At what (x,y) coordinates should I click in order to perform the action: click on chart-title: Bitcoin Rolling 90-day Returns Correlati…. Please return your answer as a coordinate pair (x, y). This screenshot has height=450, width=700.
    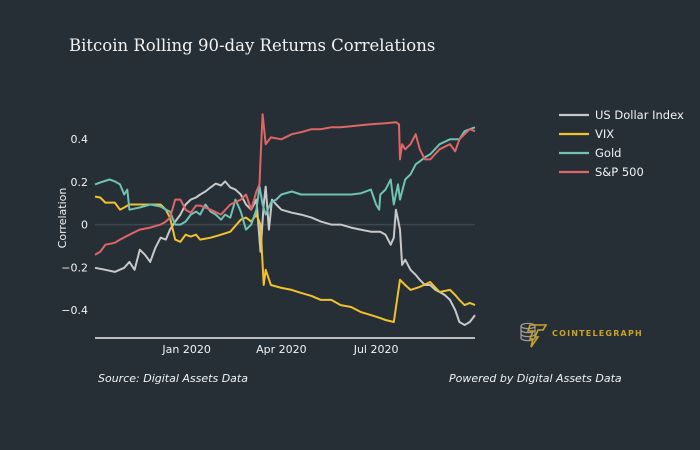
    Looking at the image, I should click on (252, 45).